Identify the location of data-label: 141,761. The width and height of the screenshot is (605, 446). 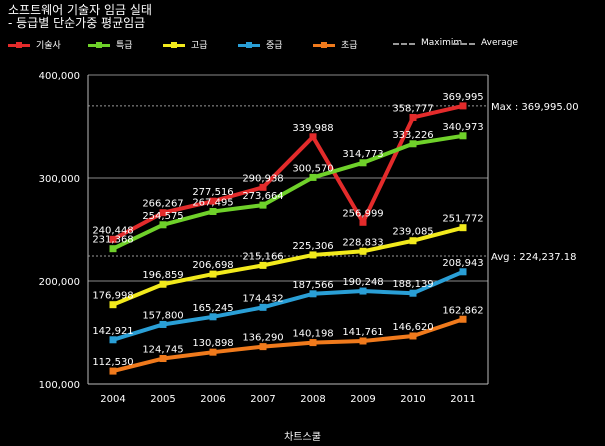
(362, 332).